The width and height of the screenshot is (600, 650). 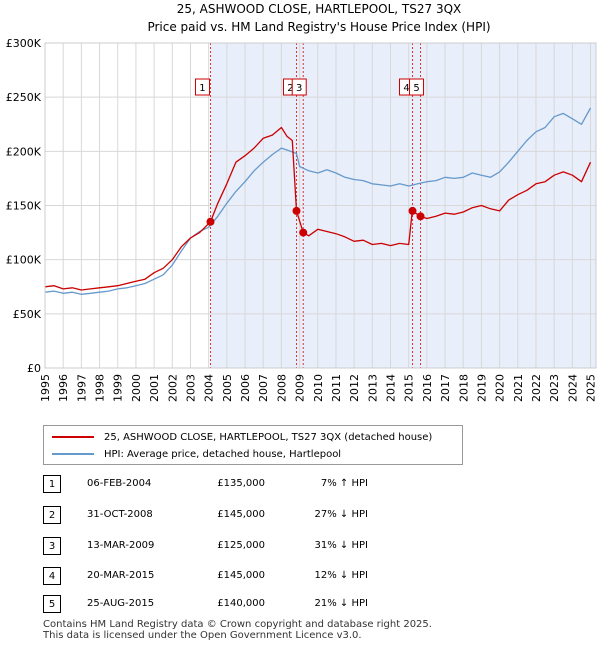 What do you see at coordinates (300, 388) in the screenshot?
I see `x-tick-label: 2009` at bounding box center [300, 388].